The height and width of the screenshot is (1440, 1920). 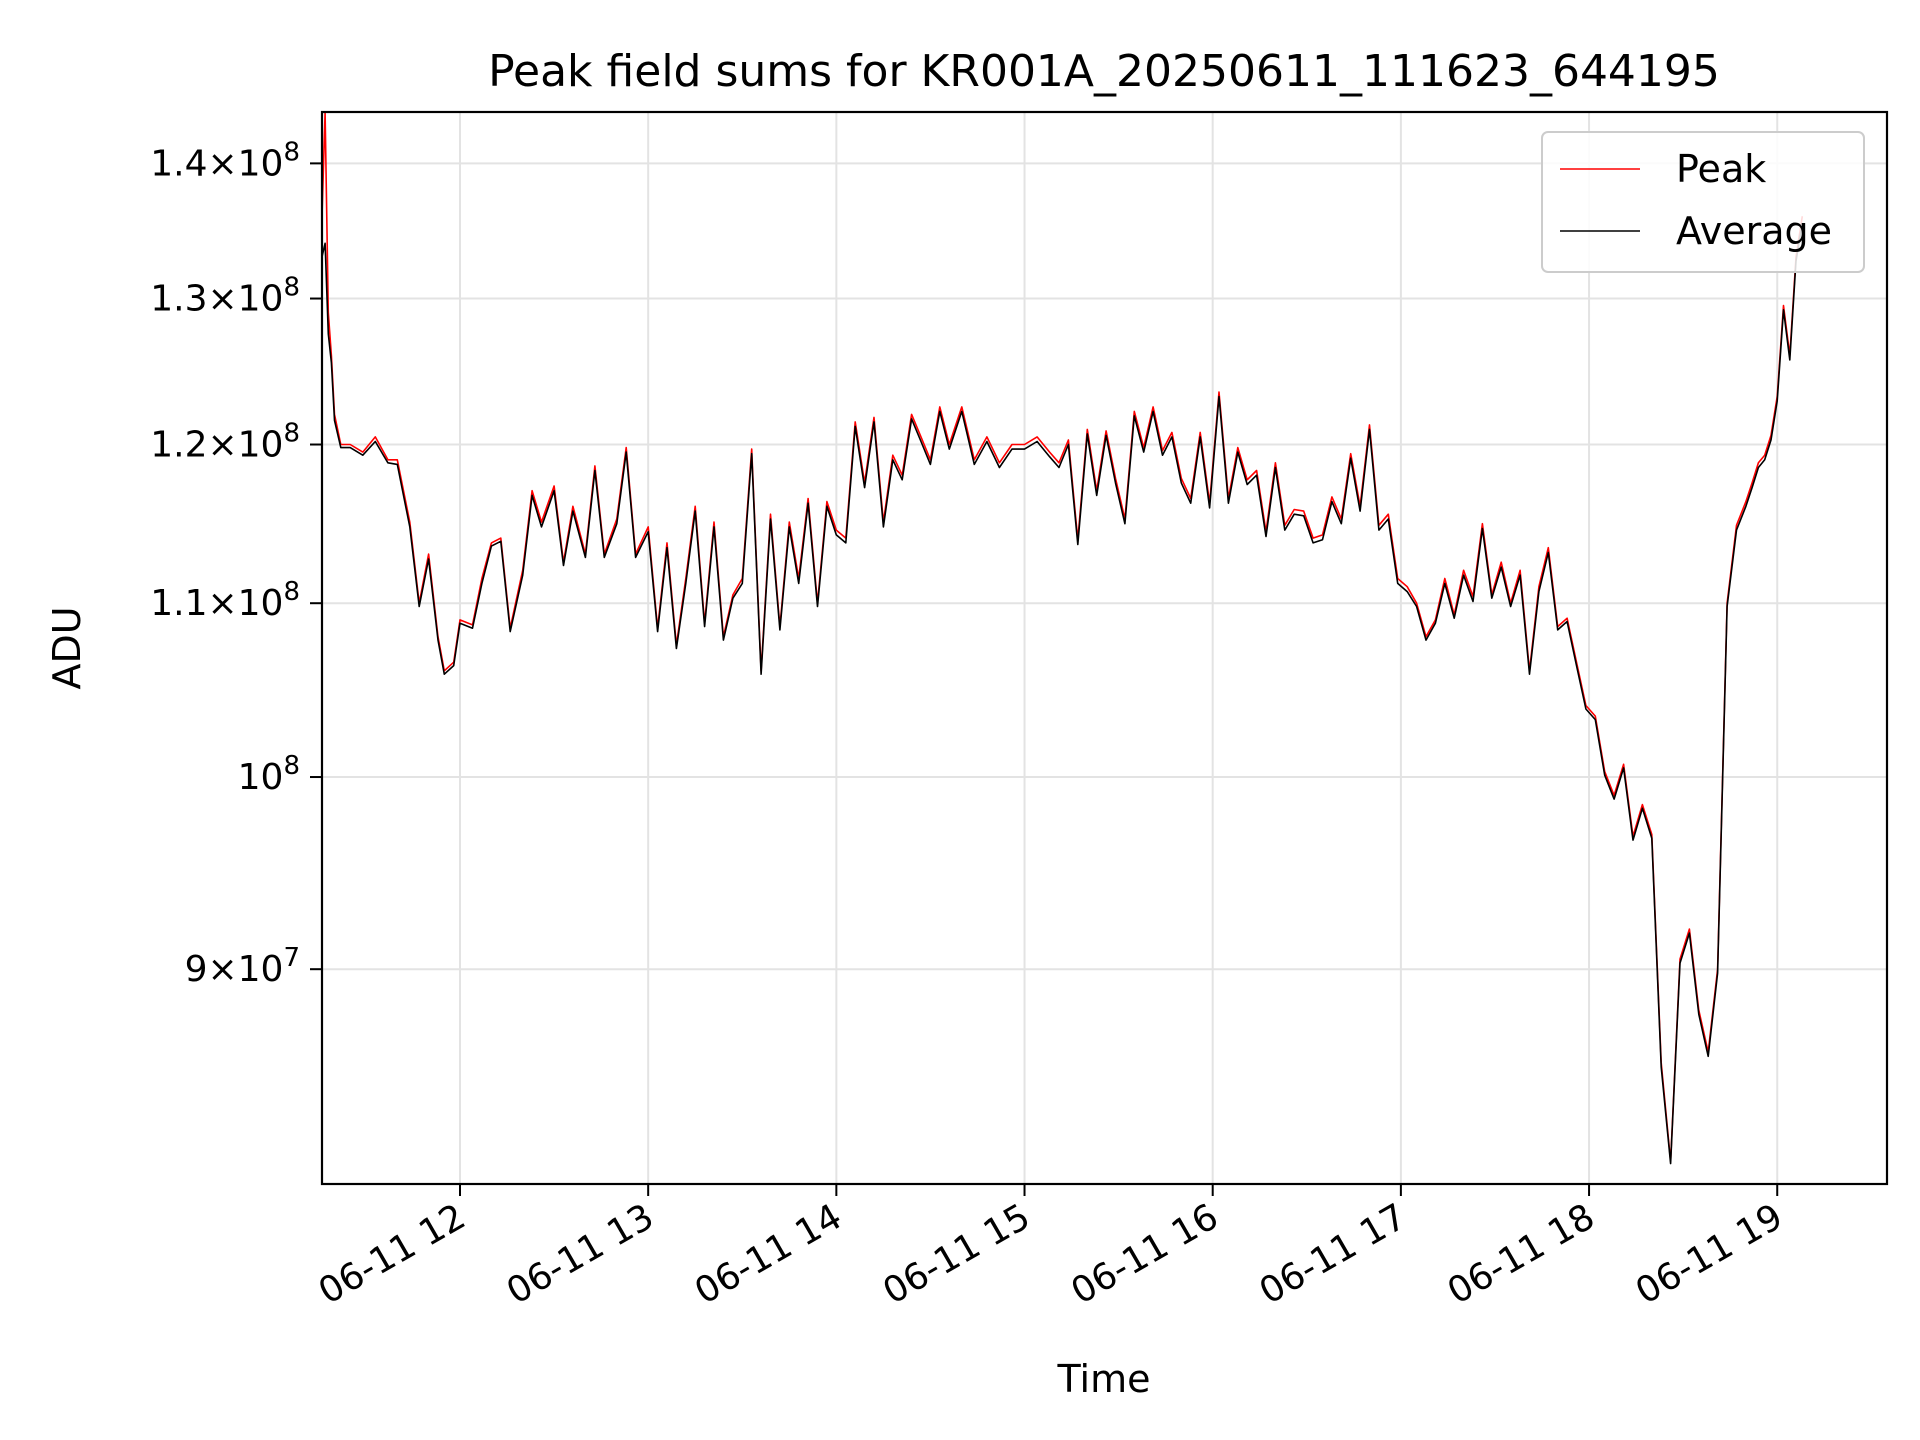 I want to click on y-tick-label: 108, so click(x=269, y=774).